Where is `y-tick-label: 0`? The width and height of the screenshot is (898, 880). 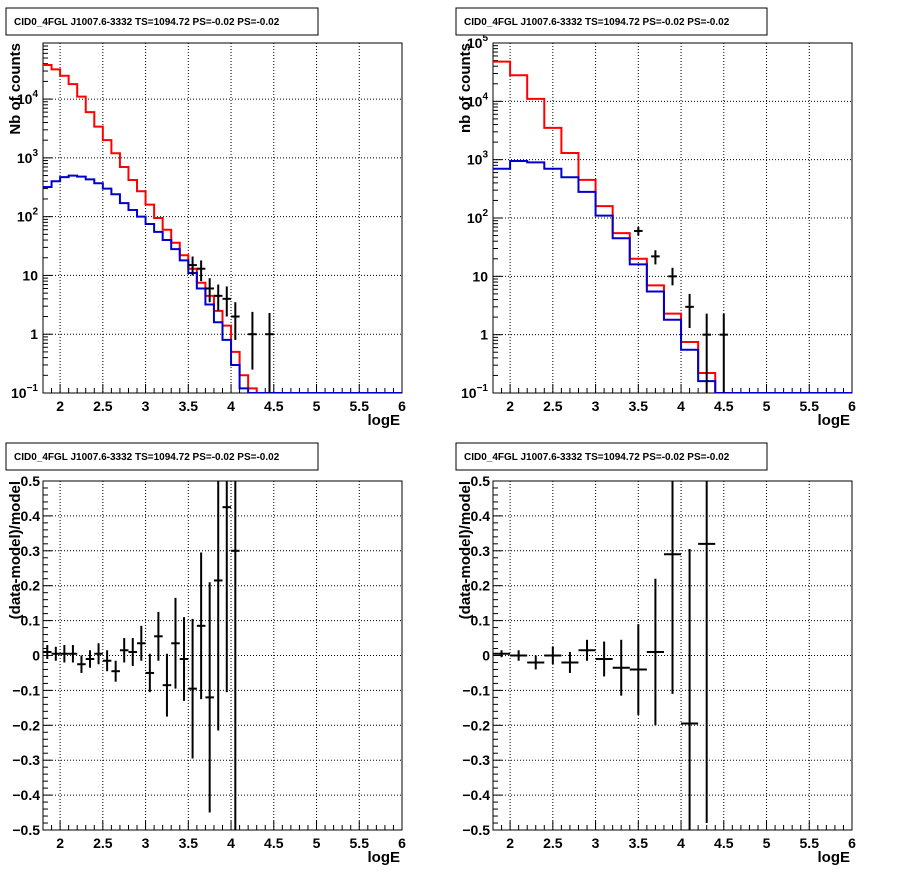
y-tick-label: 0 is located at coordinates (36, 656).